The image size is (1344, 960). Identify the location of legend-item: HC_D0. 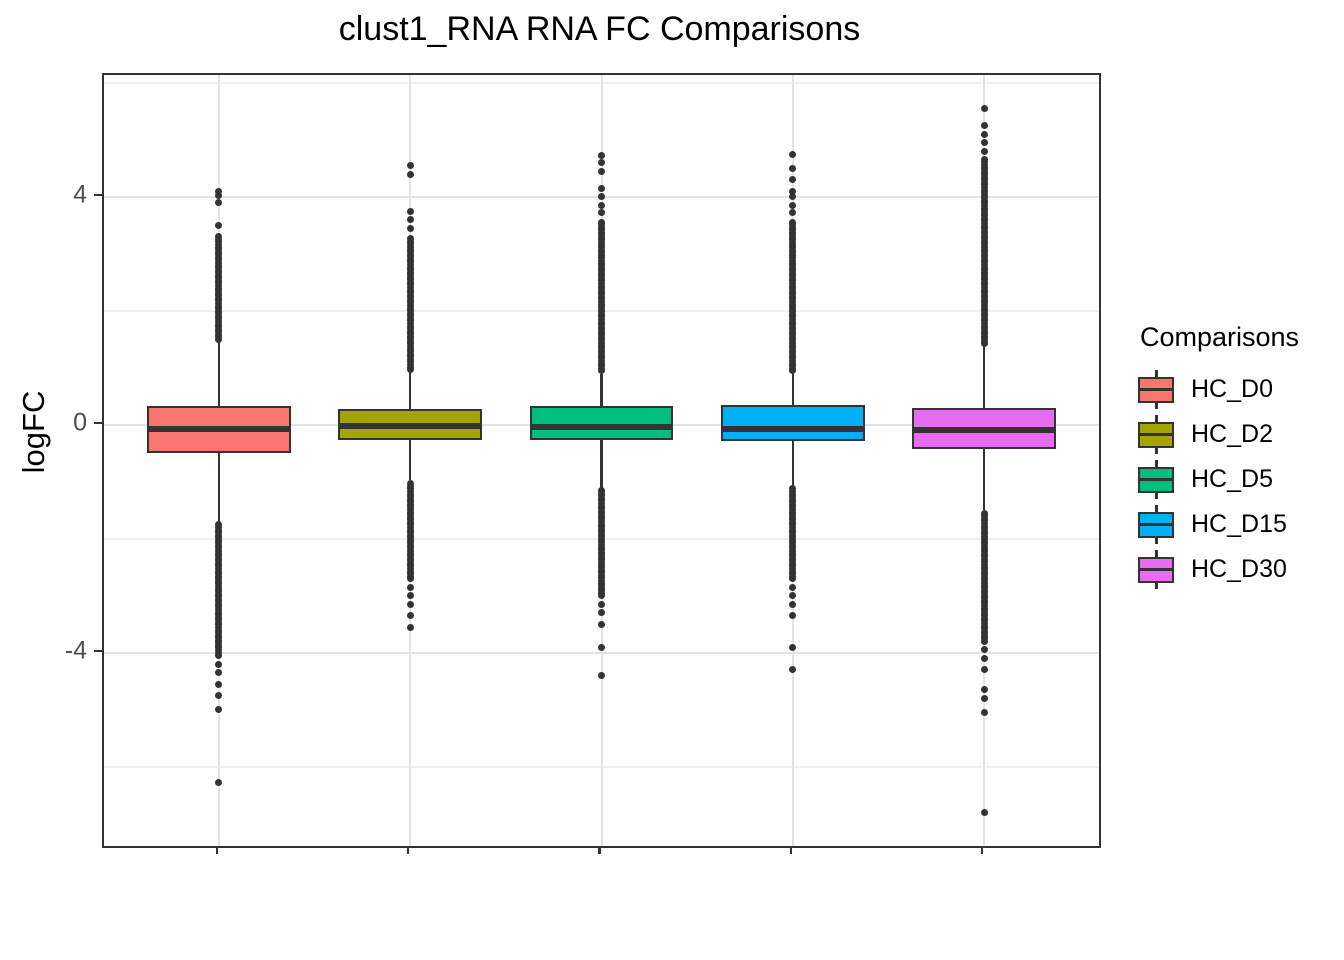
(1218, 389).